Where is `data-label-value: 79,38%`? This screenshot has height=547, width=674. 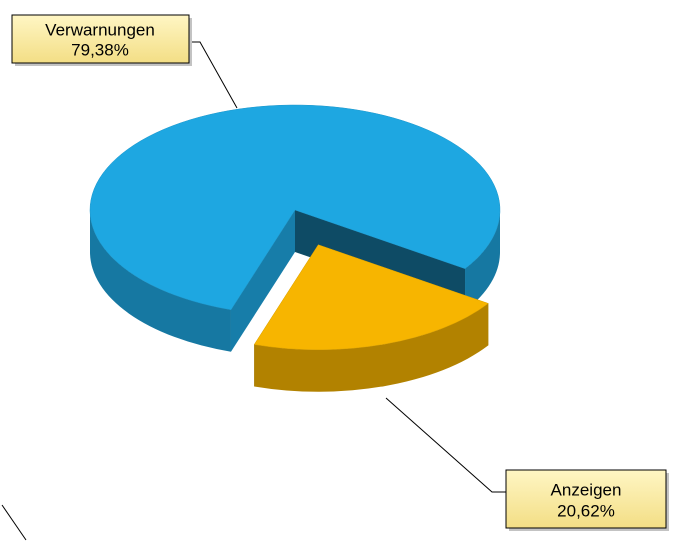 data-label-value: 79,38% is located at coordinates (100, 49).